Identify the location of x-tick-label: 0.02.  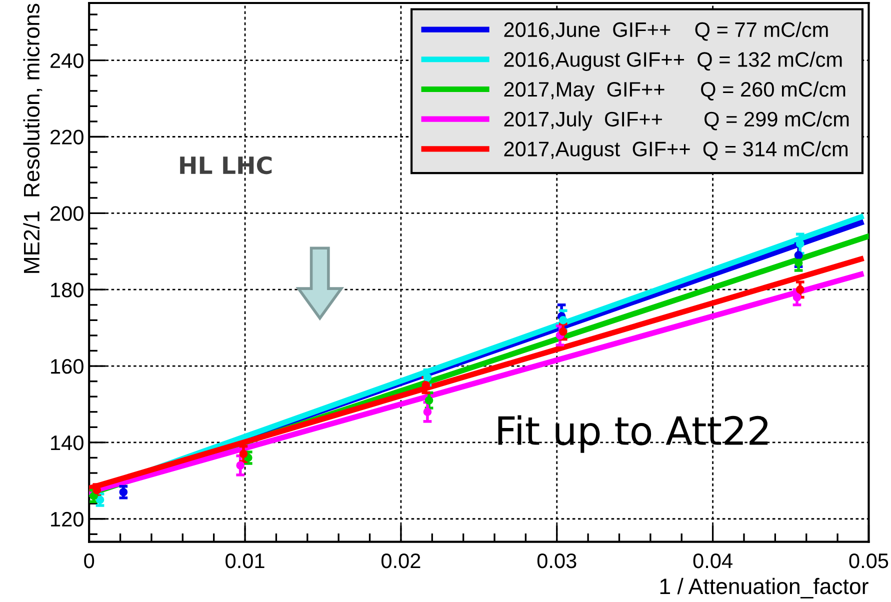
(400, 560).